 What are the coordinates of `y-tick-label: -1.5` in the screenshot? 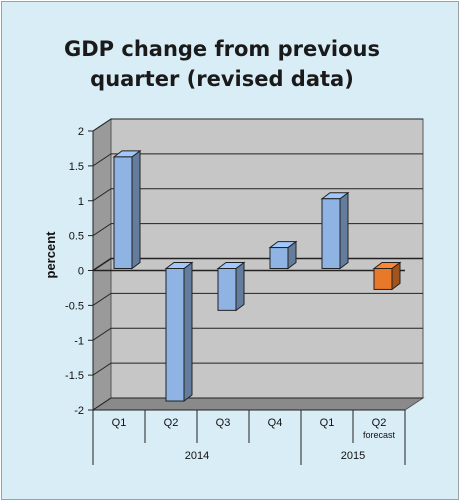 It's located at (74, 376).